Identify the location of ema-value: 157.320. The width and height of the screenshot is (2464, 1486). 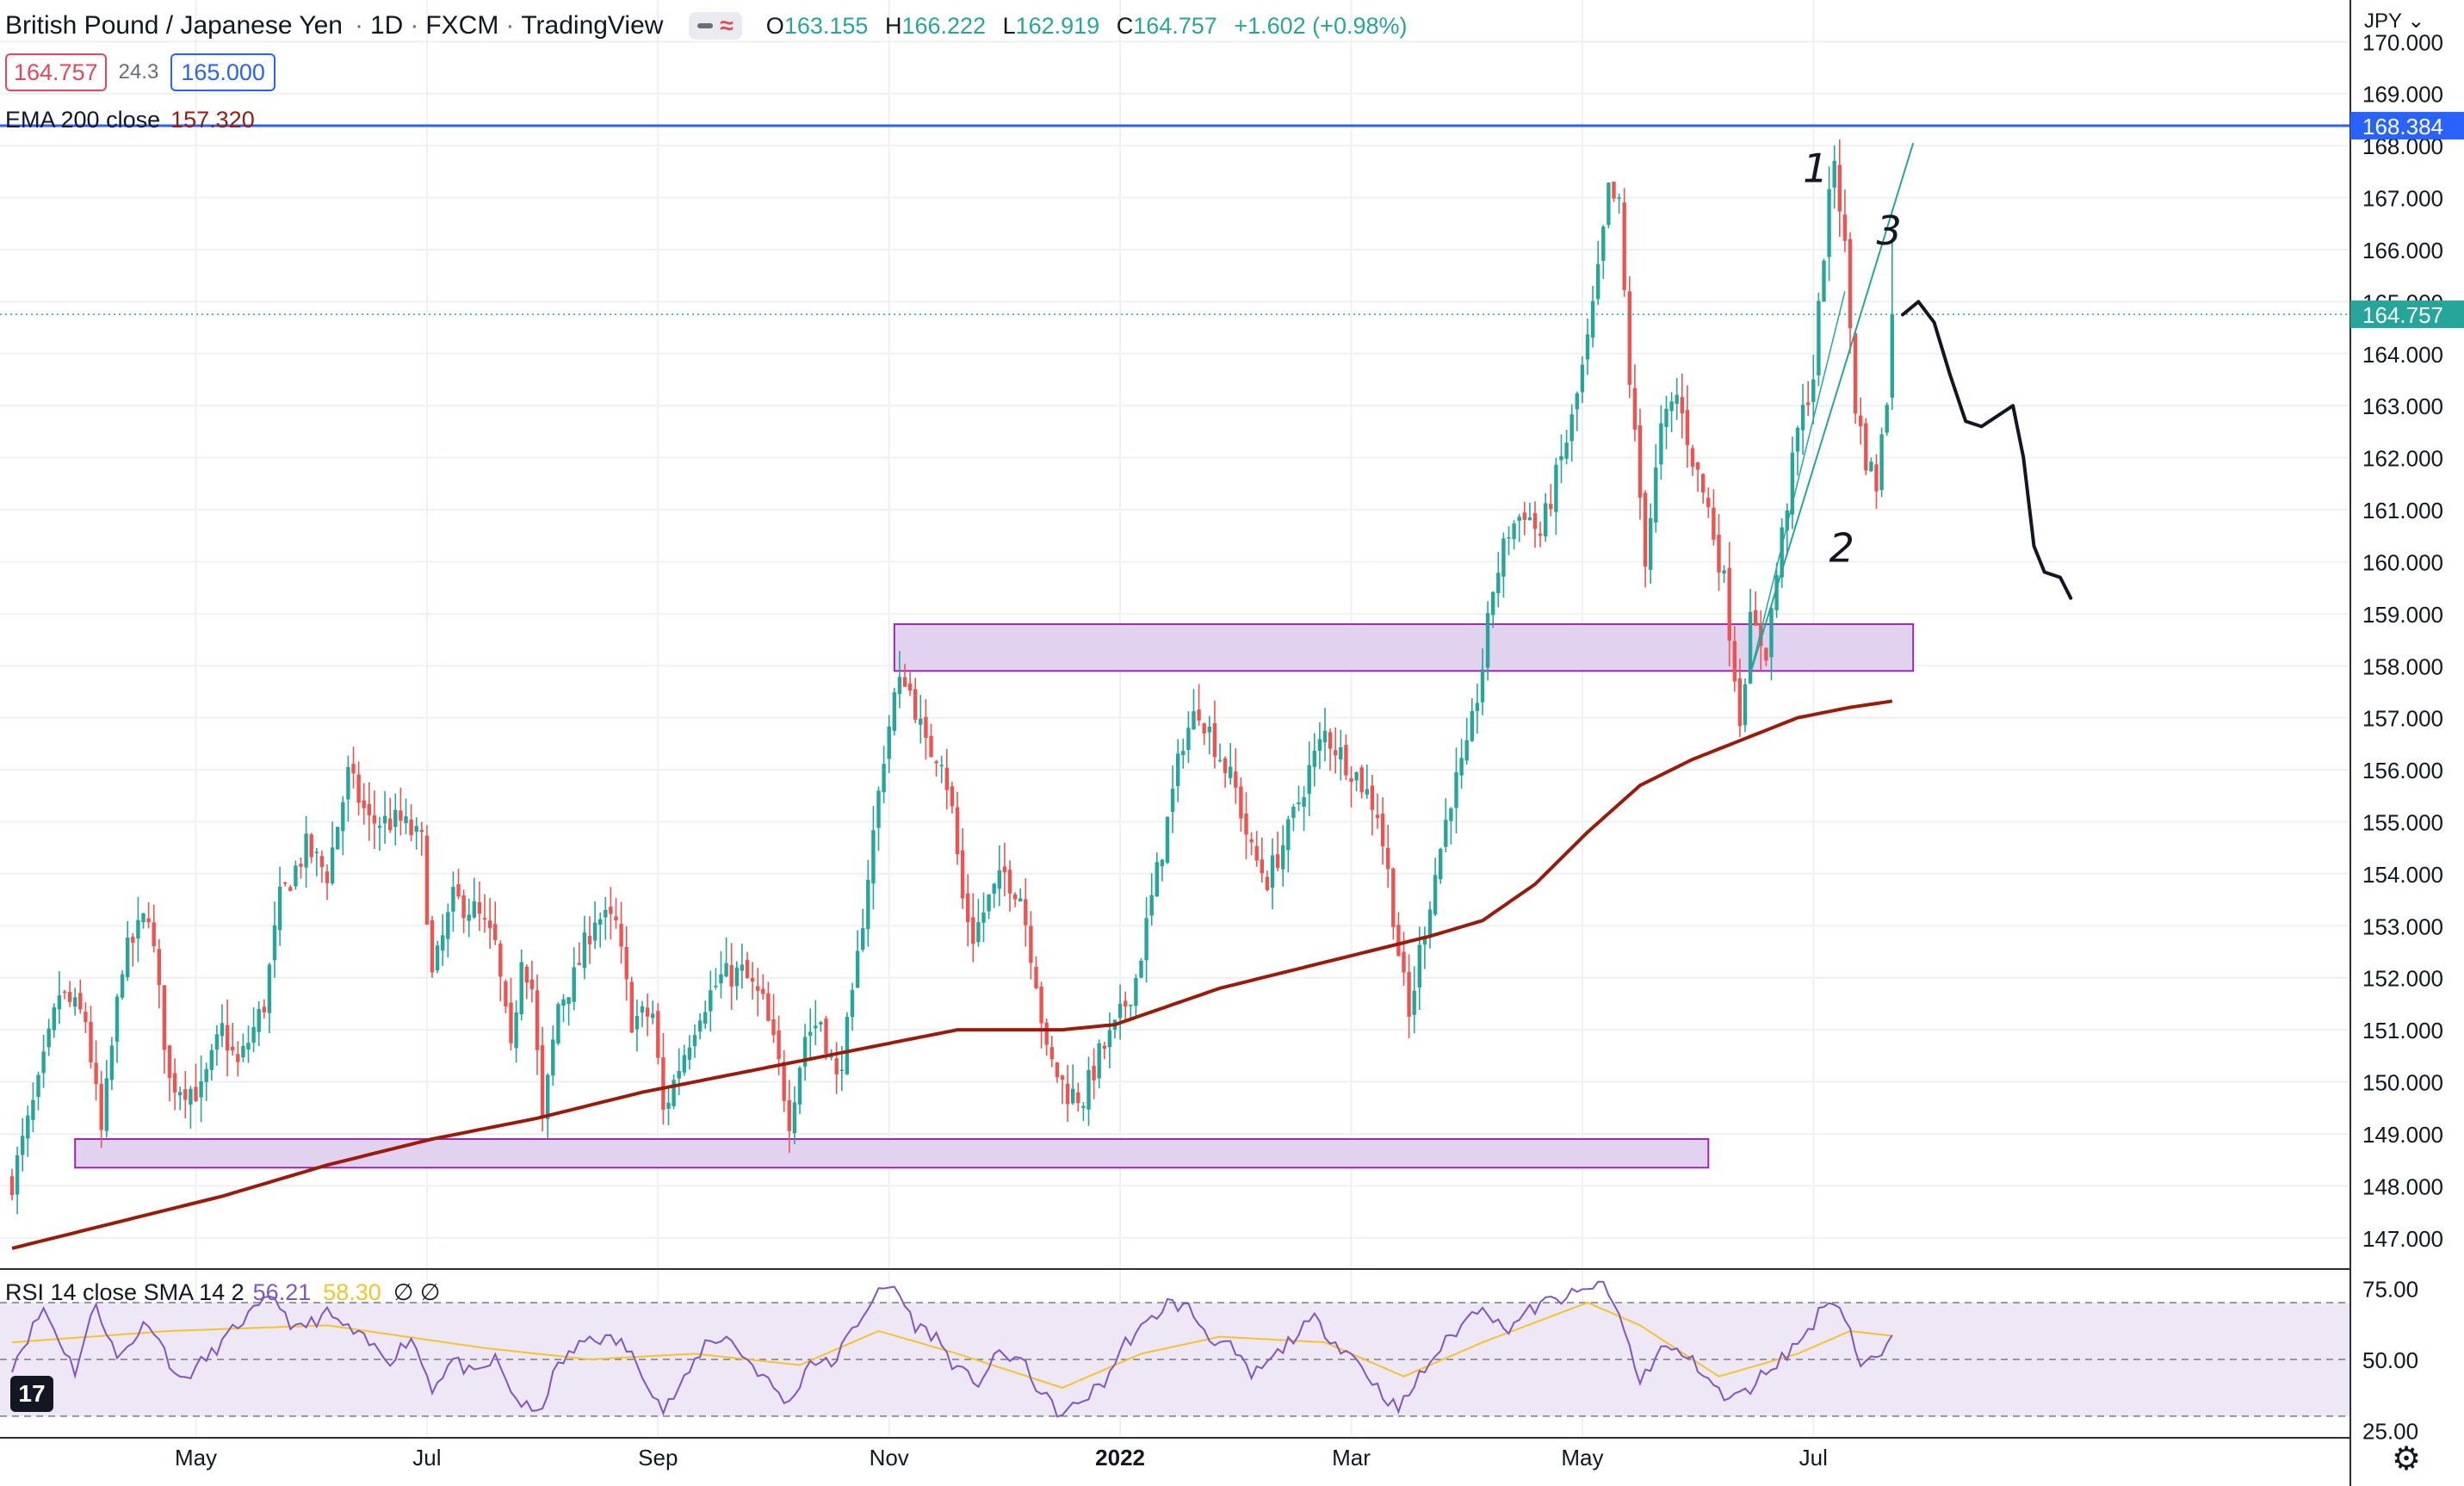
(212, 120).